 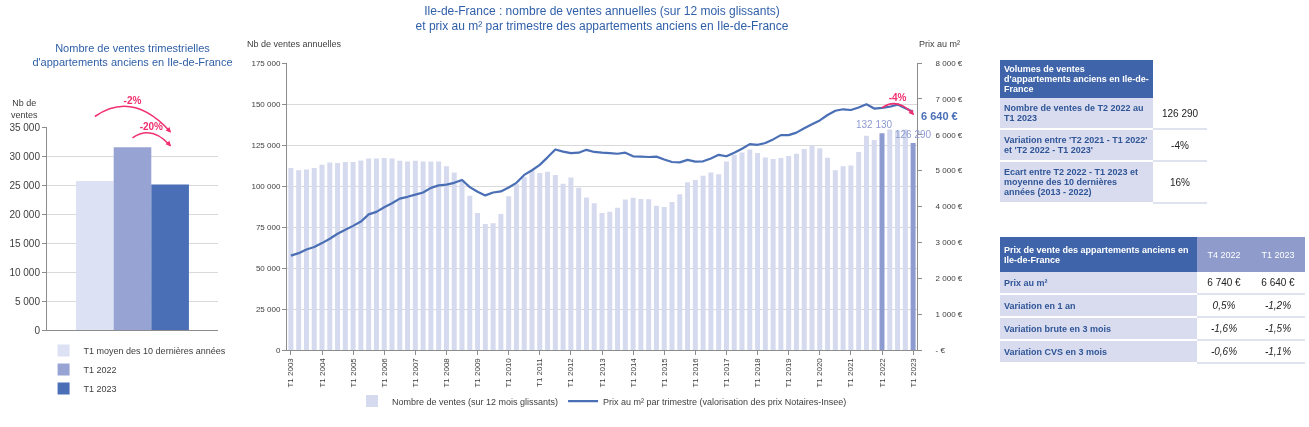 I want to click on legend-label: T1 moyen des 10 dernières années, so click(x=154, y=351).